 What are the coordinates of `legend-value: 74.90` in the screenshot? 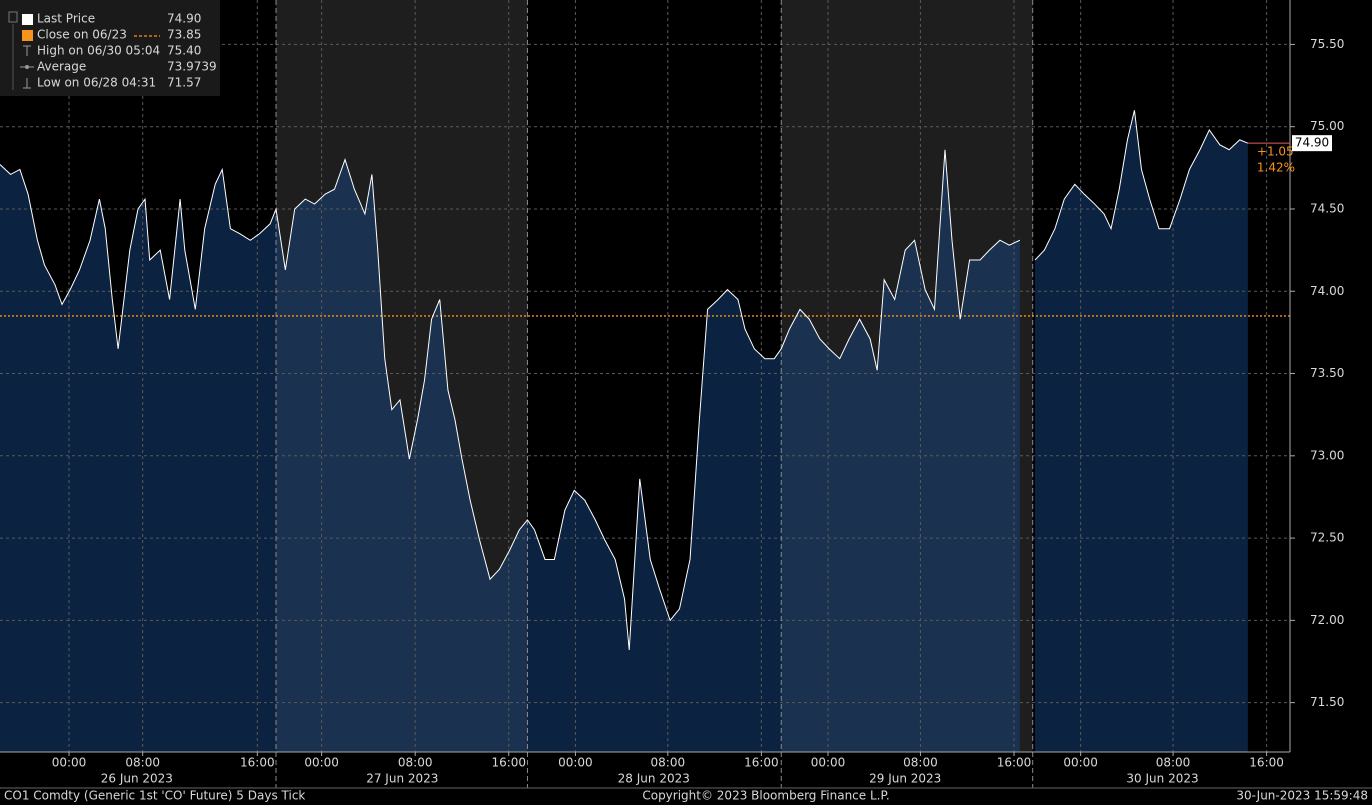 It's located at (184, 19).